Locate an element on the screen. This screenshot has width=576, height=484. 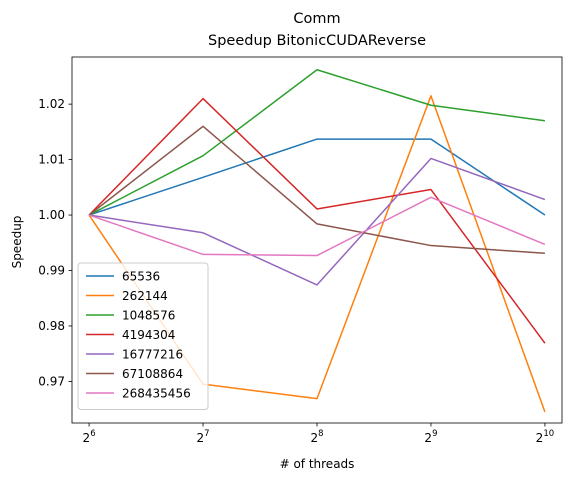
x-tick-label: 27 is located at coordinates (203, 437).